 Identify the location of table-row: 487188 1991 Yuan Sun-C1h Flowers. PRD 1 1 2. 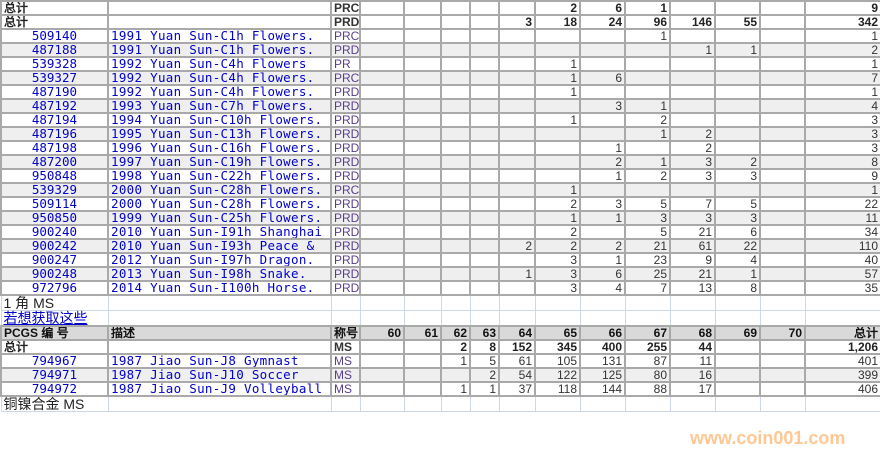
(440, 50).